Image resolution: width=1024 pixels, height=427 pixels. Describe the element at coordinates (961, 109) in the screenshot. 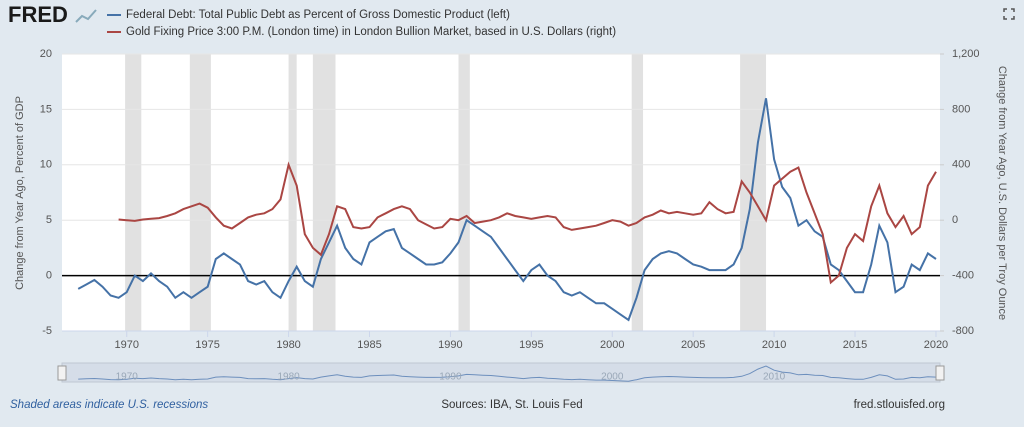

I see `y2-tick-label: 800` at that location.